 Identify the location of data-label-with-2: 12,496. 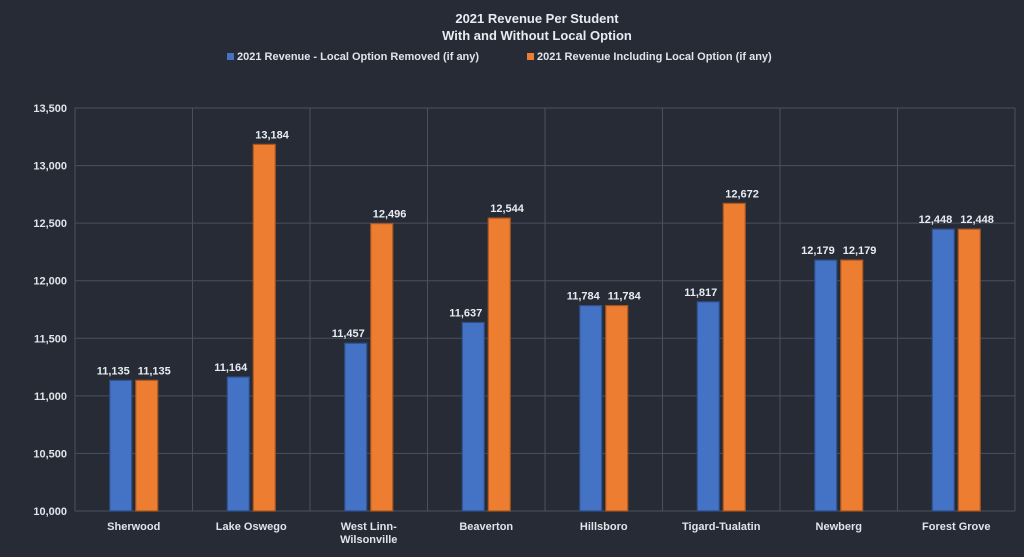
(390, 215).